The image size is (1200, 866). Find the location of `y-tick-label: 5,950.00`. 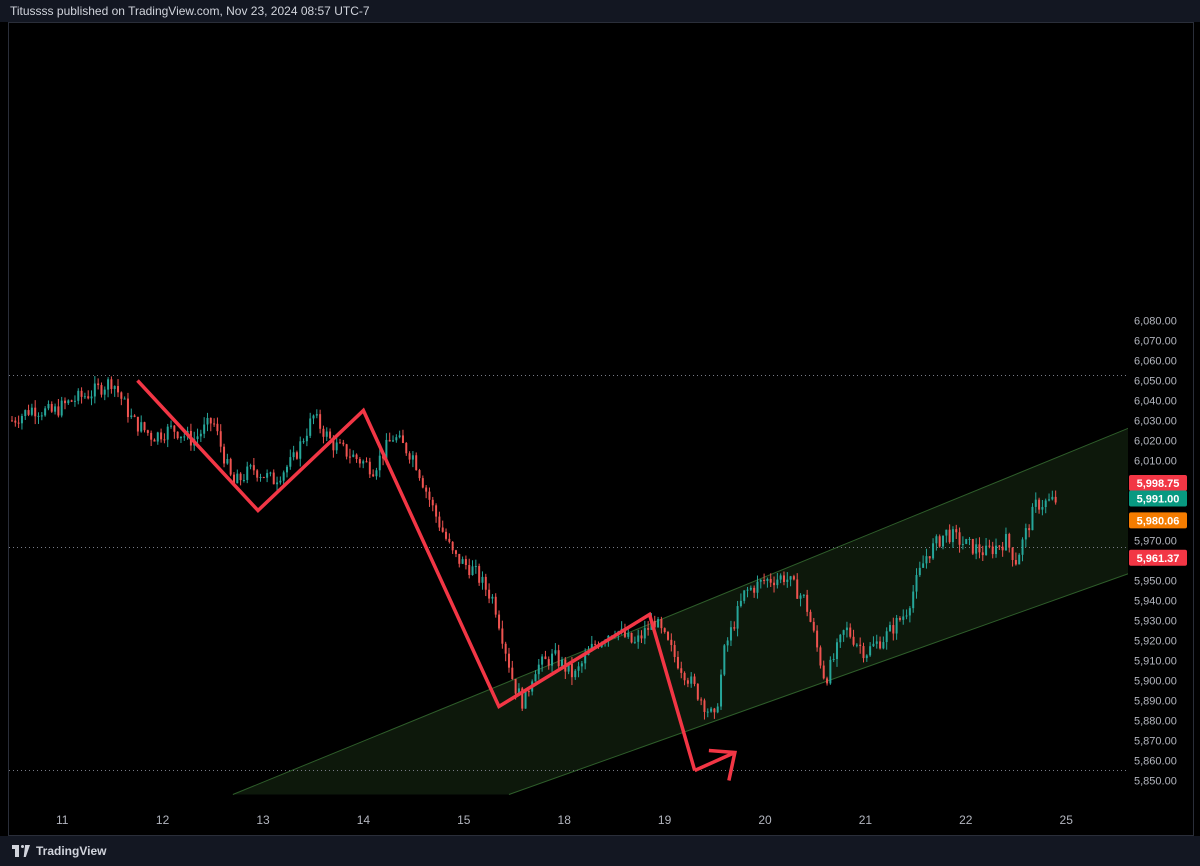

y-tick-label: 5,950.00 is located at coordinates (1155, 582).